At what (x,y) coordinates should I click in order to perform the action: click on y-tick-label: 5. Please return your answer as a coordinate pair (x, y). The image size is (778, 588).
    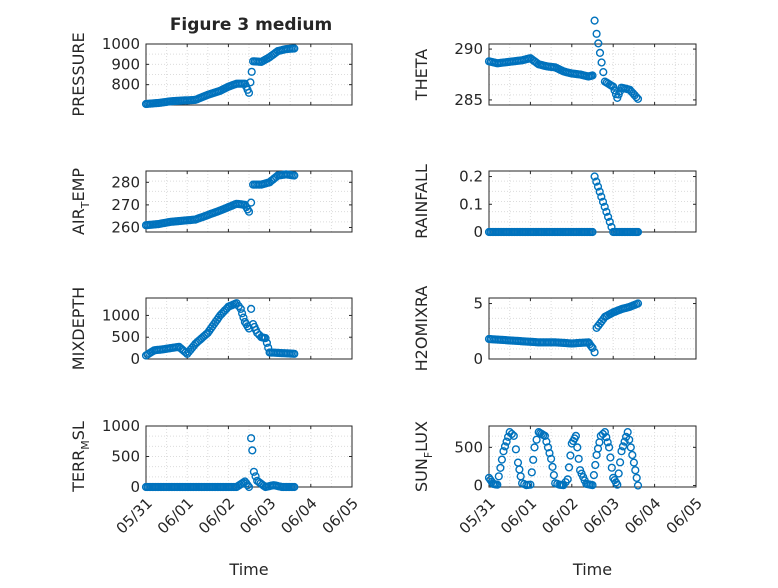
    Looking at the image, I should click on (478, 304).